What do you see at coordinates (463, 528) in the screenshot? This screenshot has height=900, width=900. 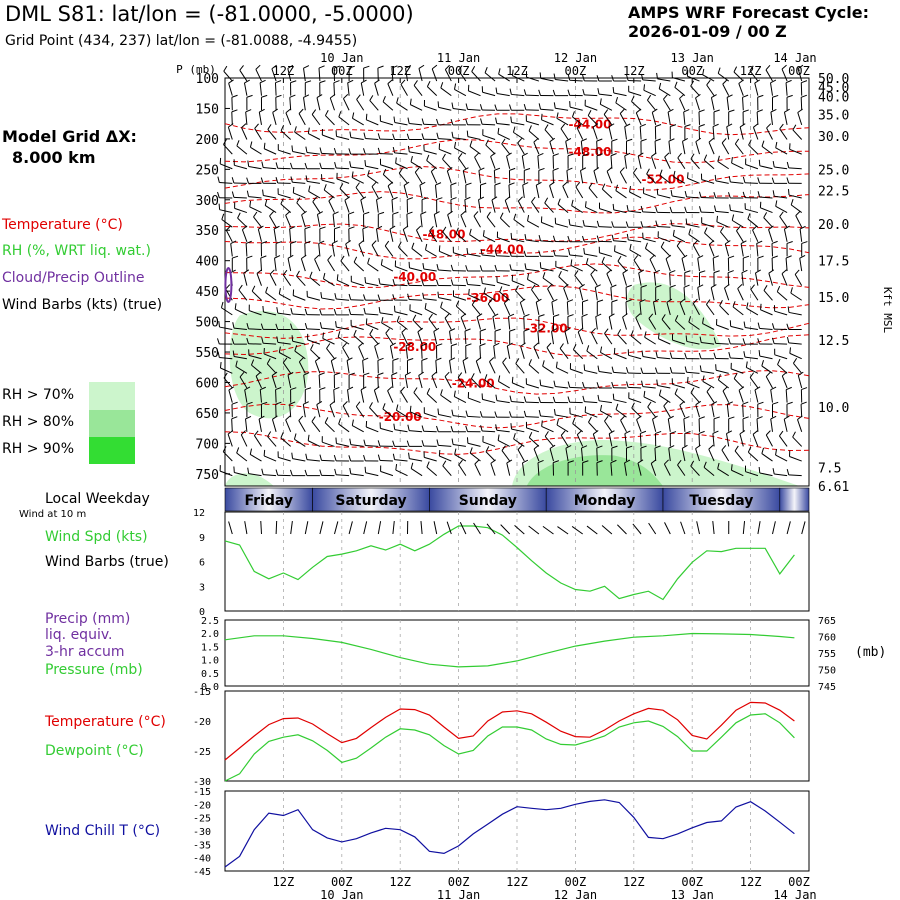 I see `surface-wind-barb` at bounding box center [463, 528].